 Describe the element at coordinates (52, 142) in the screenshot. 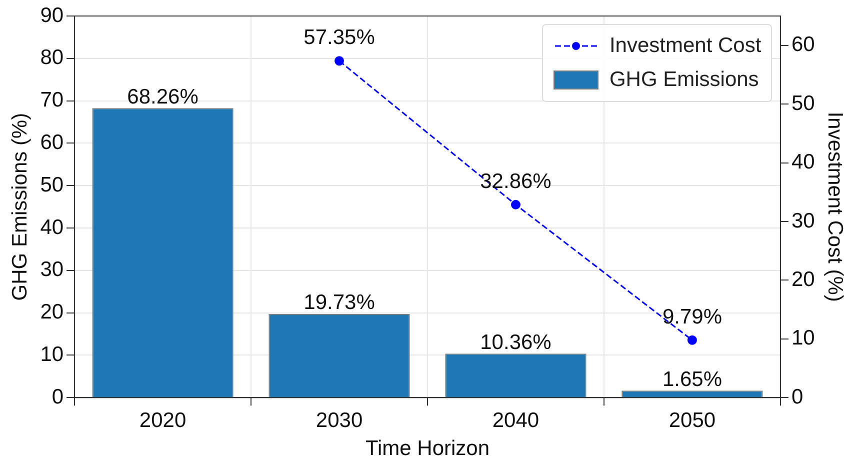

I see `y-tick-label: 60` at that location.